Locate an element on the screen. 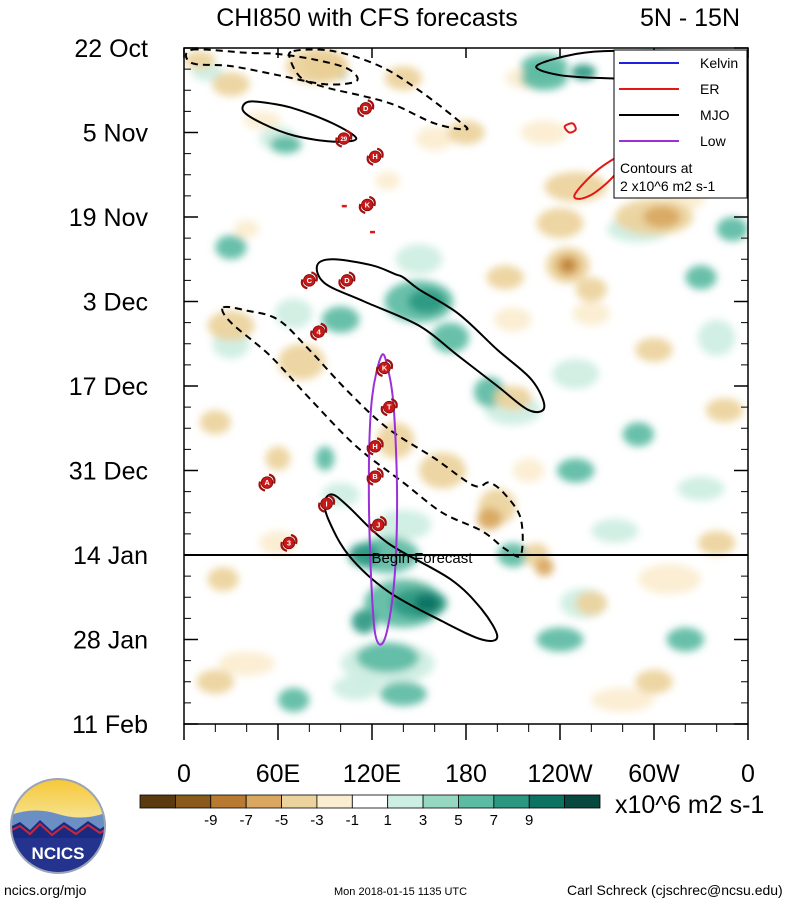  storm-label: B is located at coordinates (375, 476).